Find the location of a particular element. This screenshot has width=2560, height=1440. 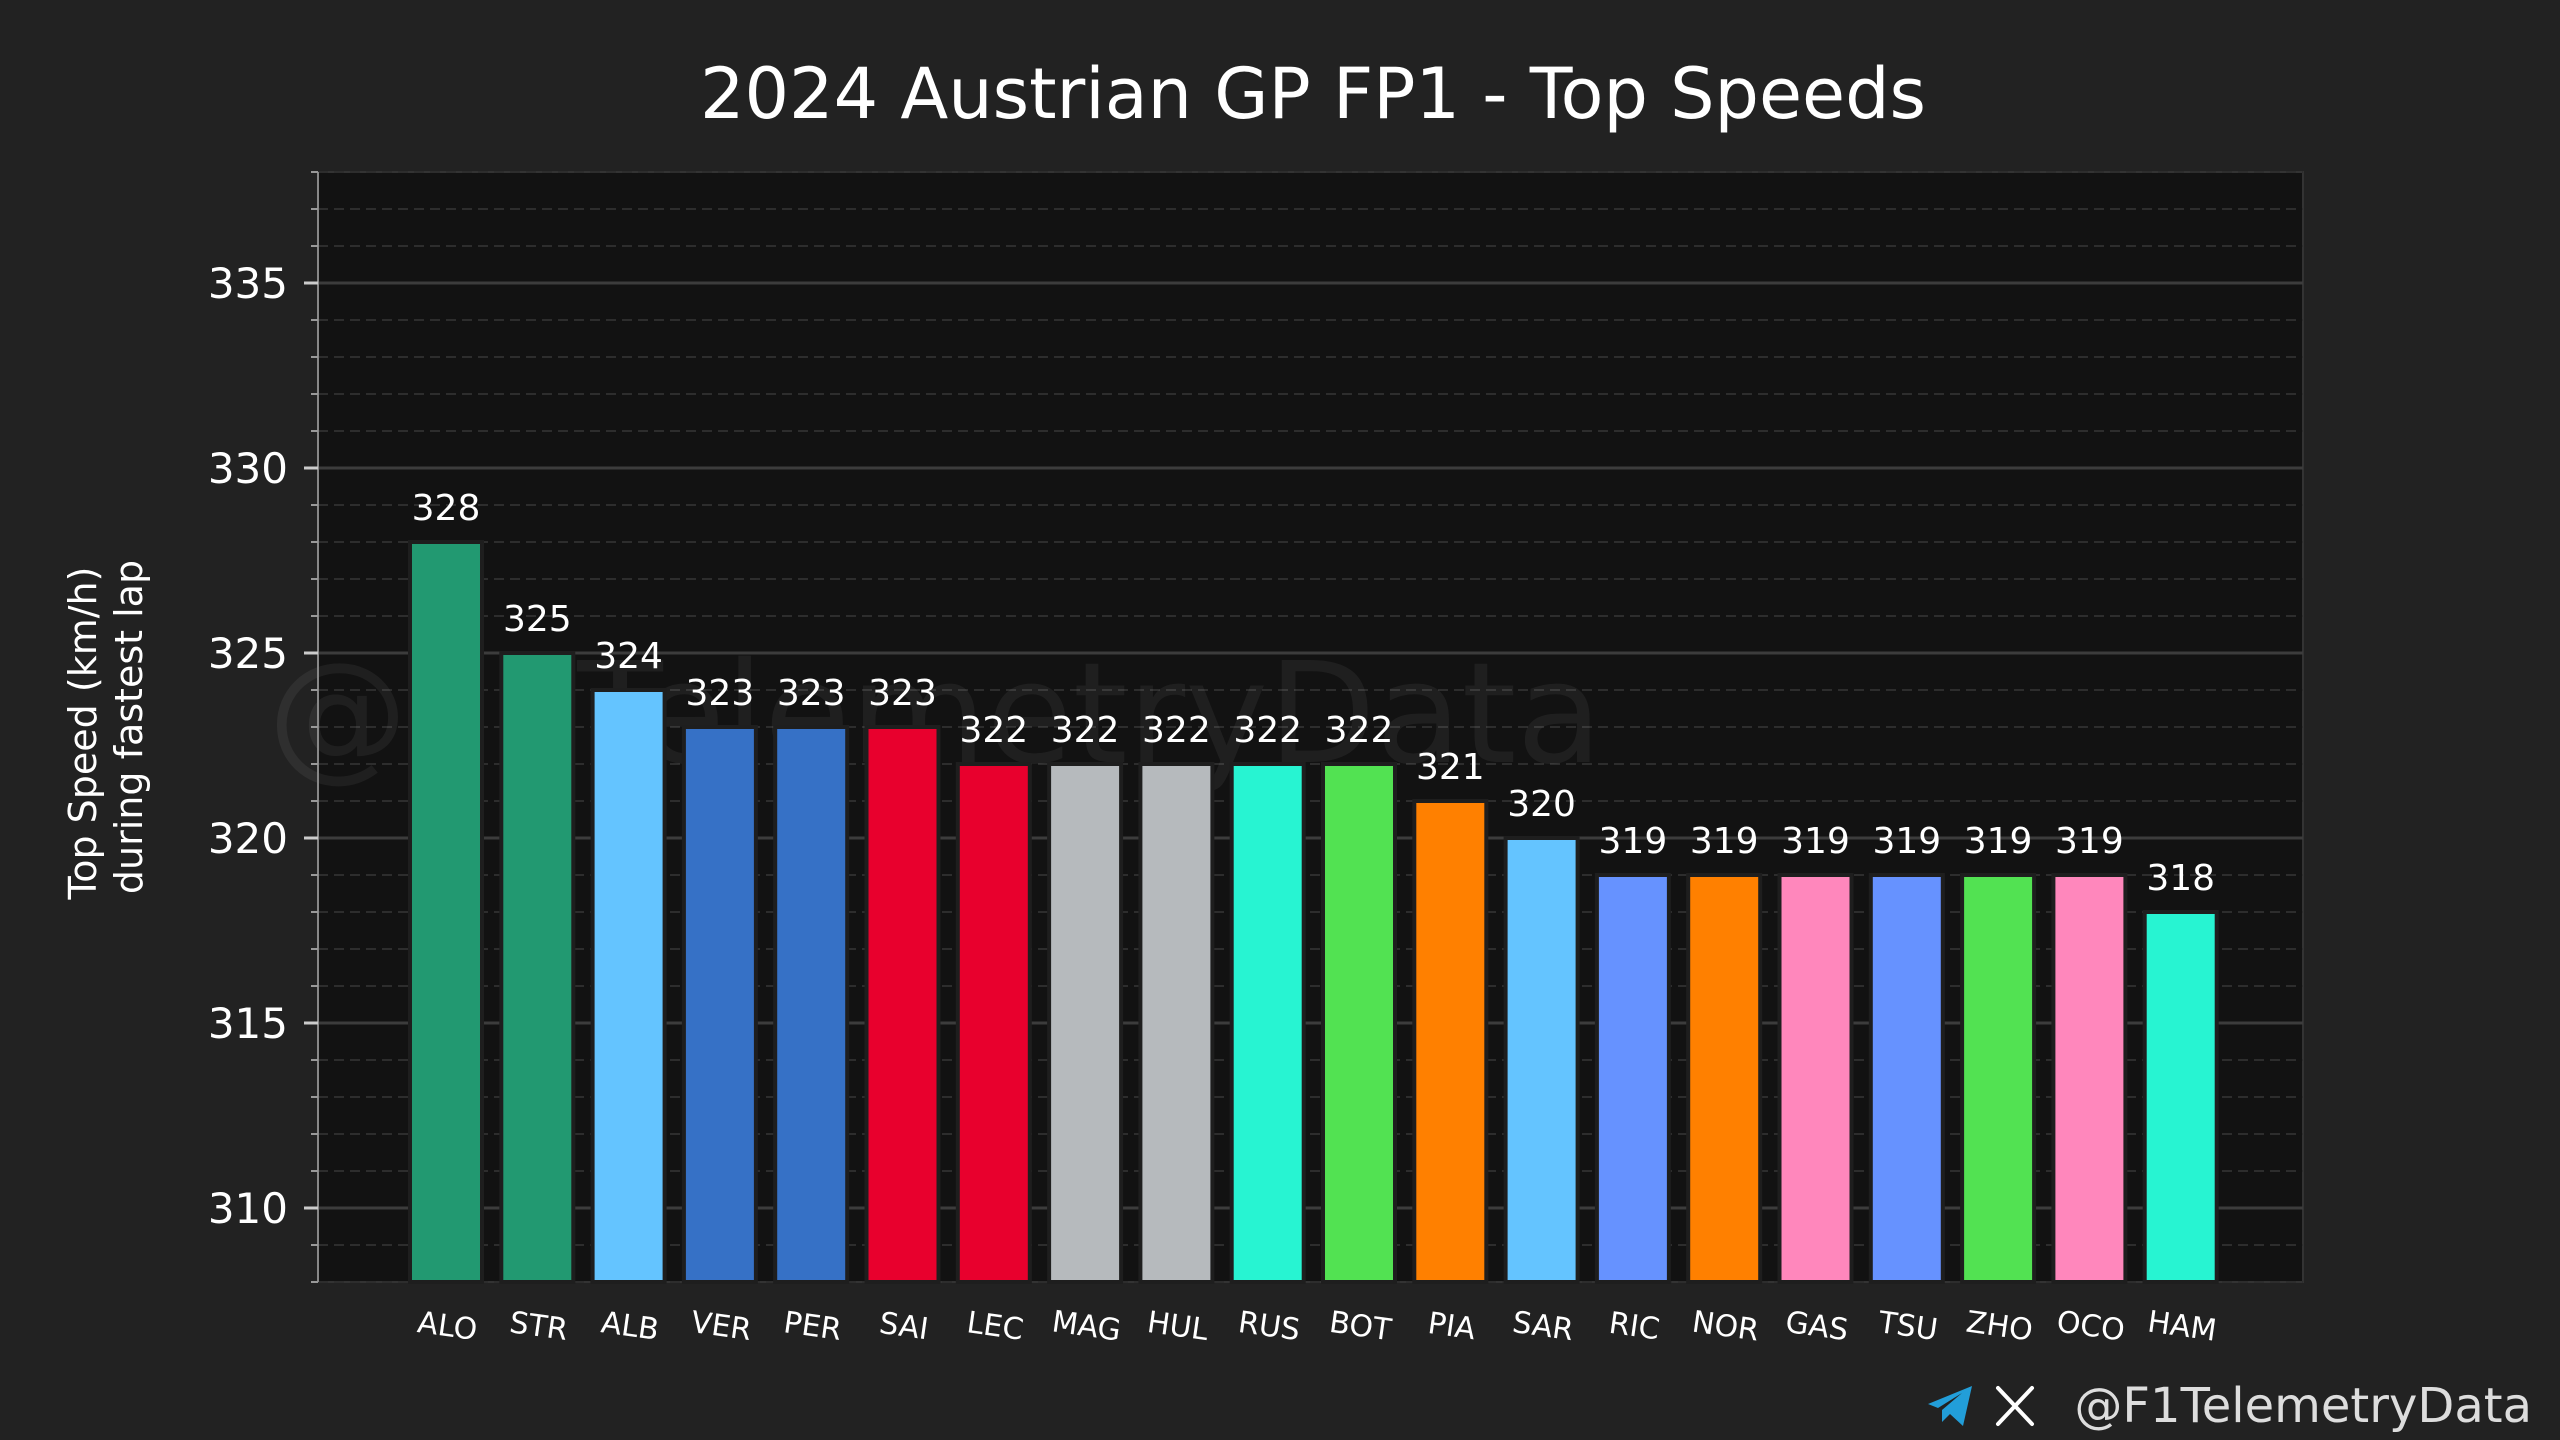

x-tick-label-hul: HUL is located at coordinates (1178, 1326).